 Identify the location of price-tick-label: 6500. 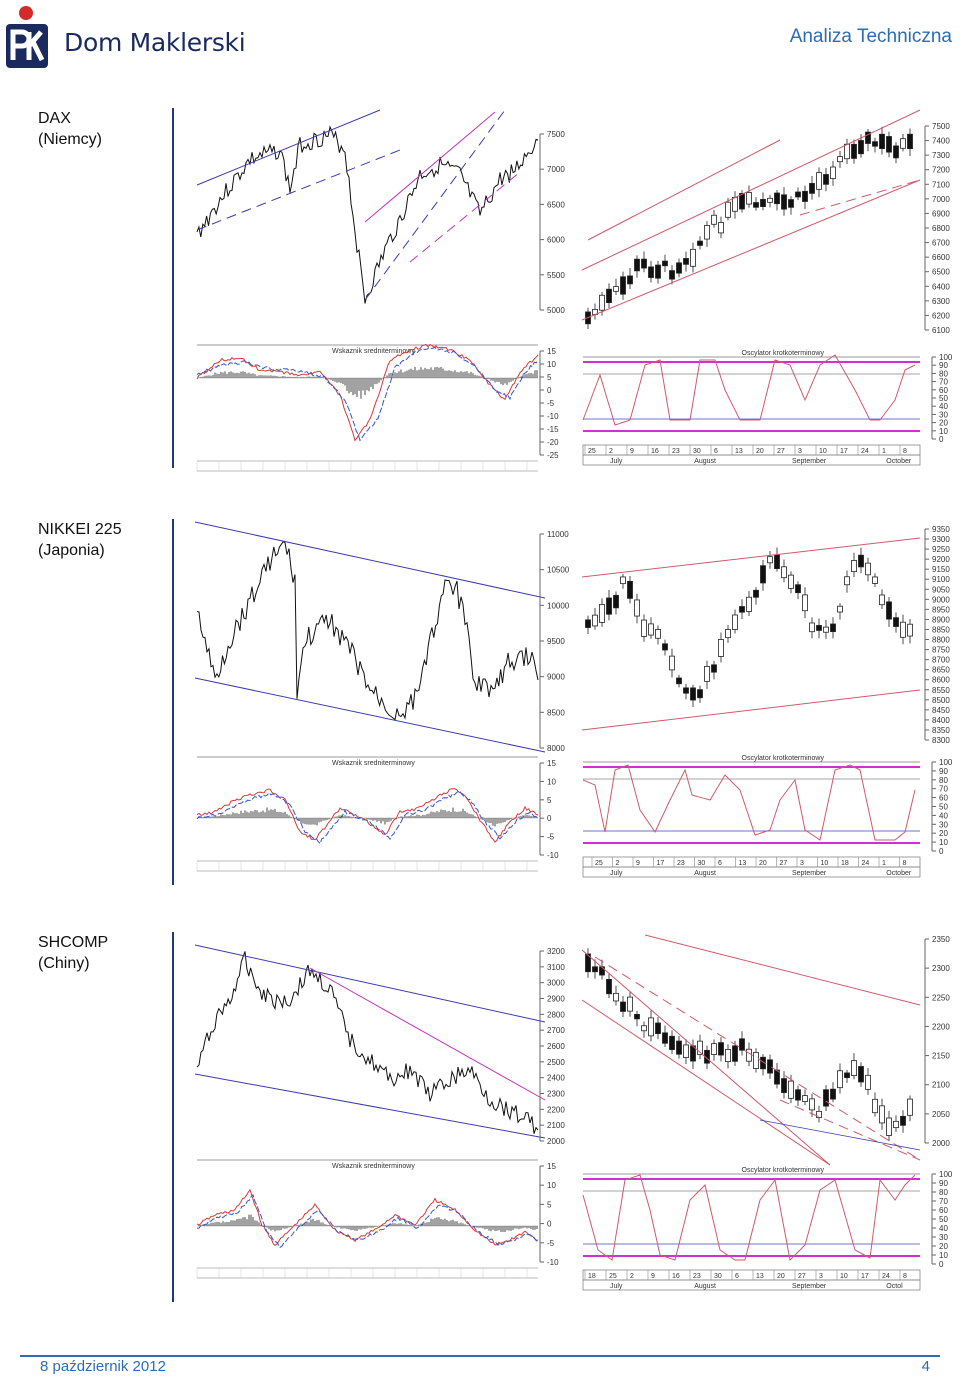
(556, 204).